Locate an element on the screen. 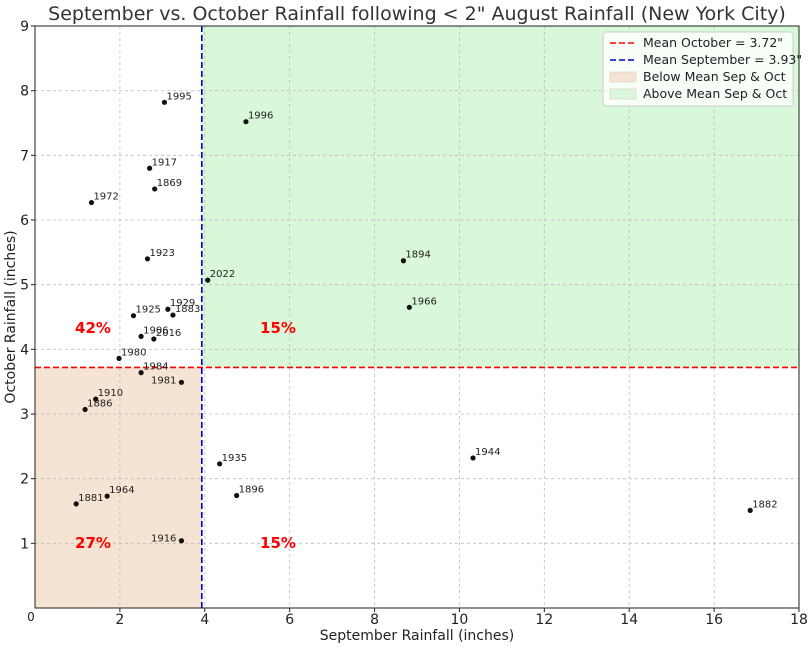 The width and height of the screenshot is (811, 649). y-axis-ticks: 1 2 3 4 5 6 7 8 9 is located at coordinates (27, 285).